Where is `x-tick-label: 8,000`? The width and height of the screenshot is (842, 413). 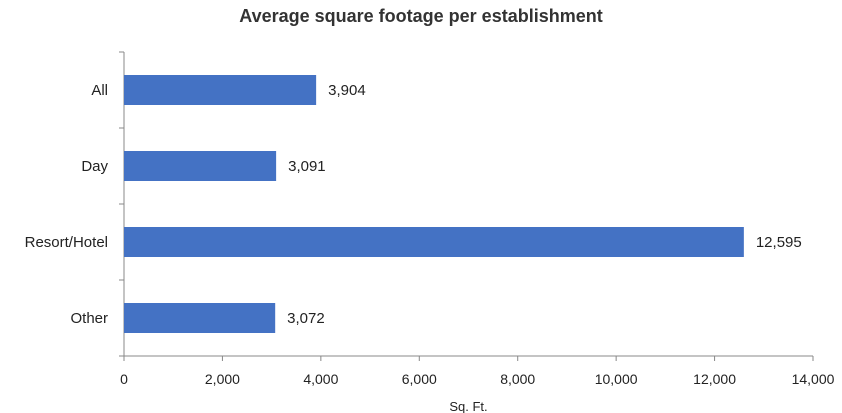 x-tick-label: 8,000 is located at coordinates (517, 379).